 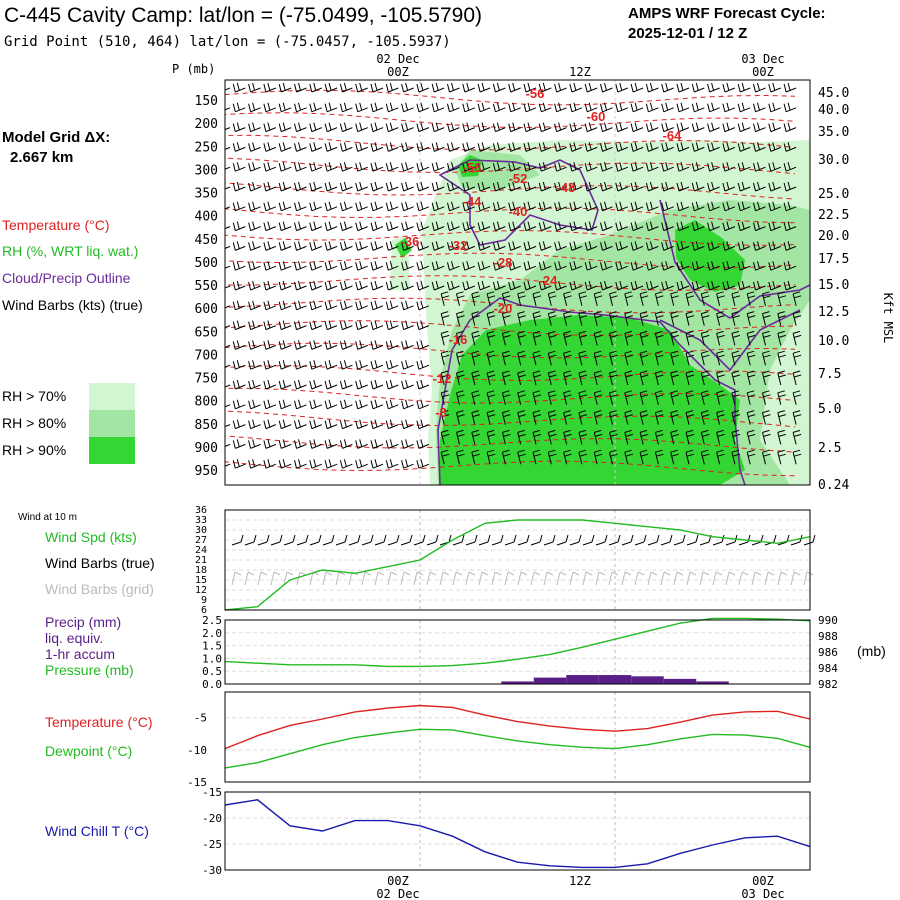 I want to click on legend-rh70-swatch, so click(x=112, y=396).